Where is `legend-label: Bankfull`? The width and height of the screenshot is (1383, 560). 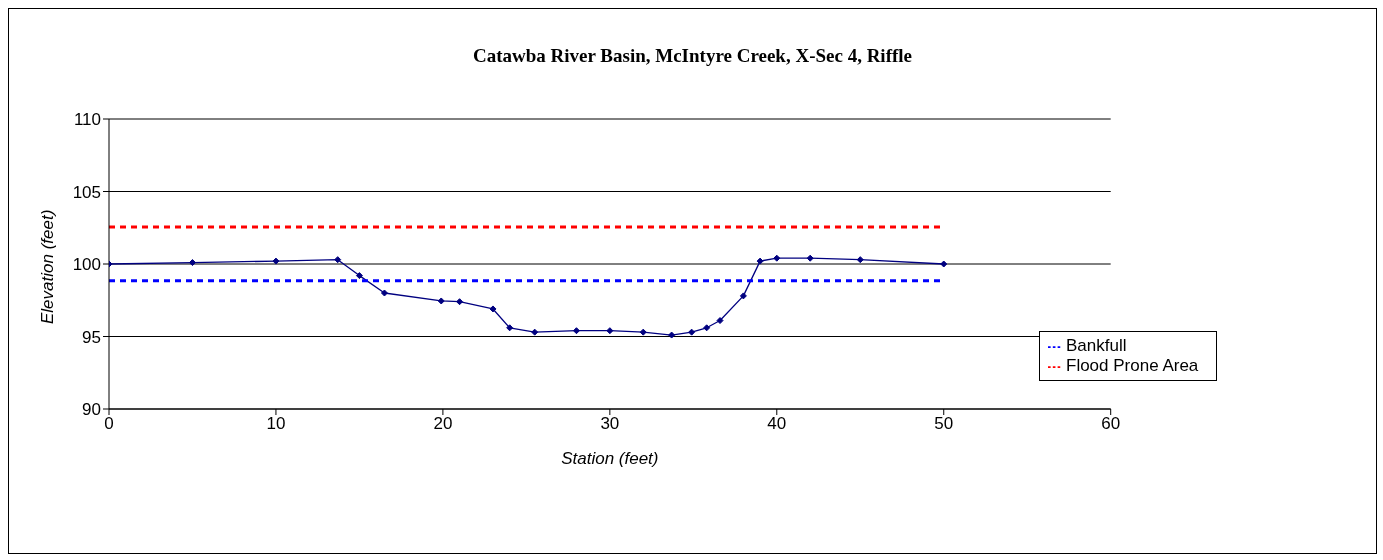
legend-label: Bankfull is located at coordinates (1096, 345).